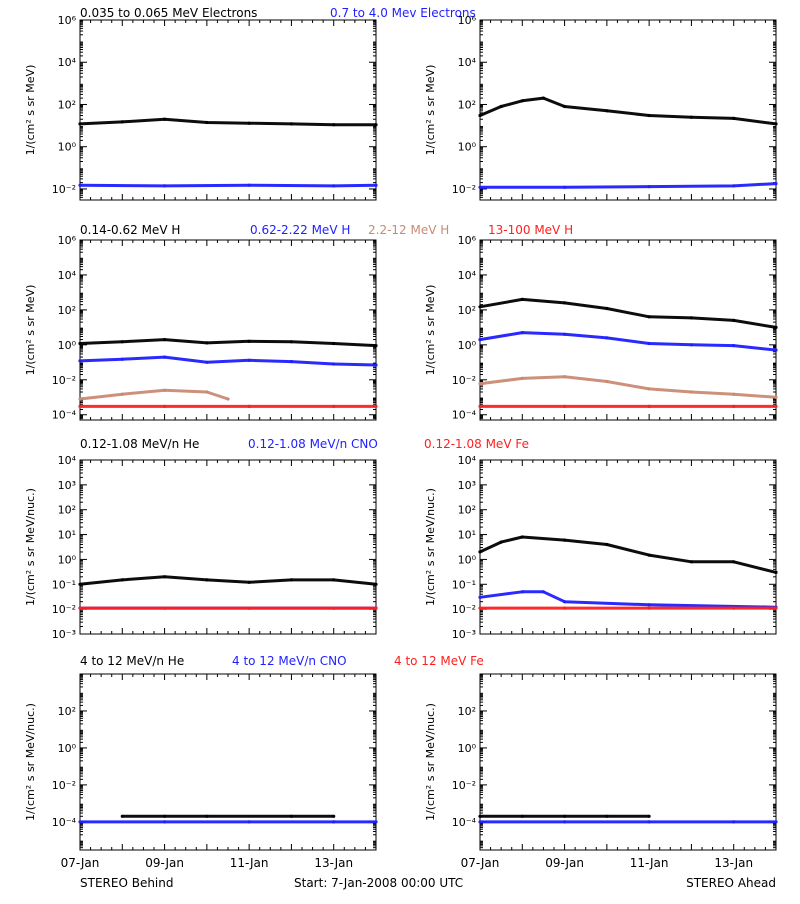 This screenshot has height=904, width=800. I want to click on legend-entry: 0.035 to 0.065 MeV Electrons, so click(168, 13).